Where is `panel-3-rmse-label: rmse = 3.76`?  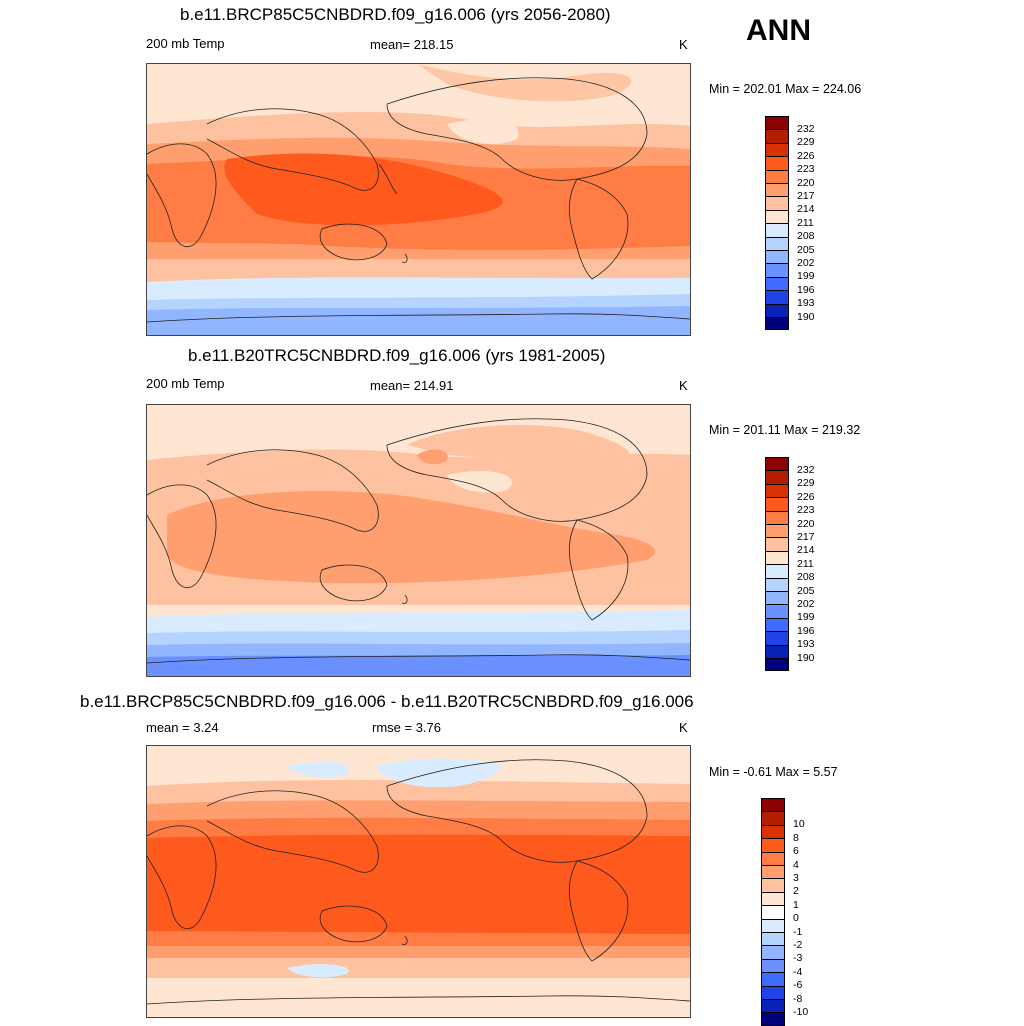 panel-3-rmse-label: rmse = 3.76 is located at coordinates (407, 727).